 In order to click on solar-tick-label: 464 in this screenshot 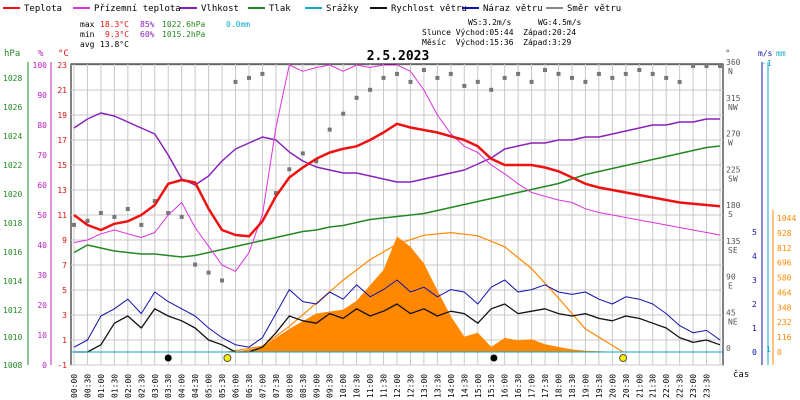, I will do `click(784, 292)`.